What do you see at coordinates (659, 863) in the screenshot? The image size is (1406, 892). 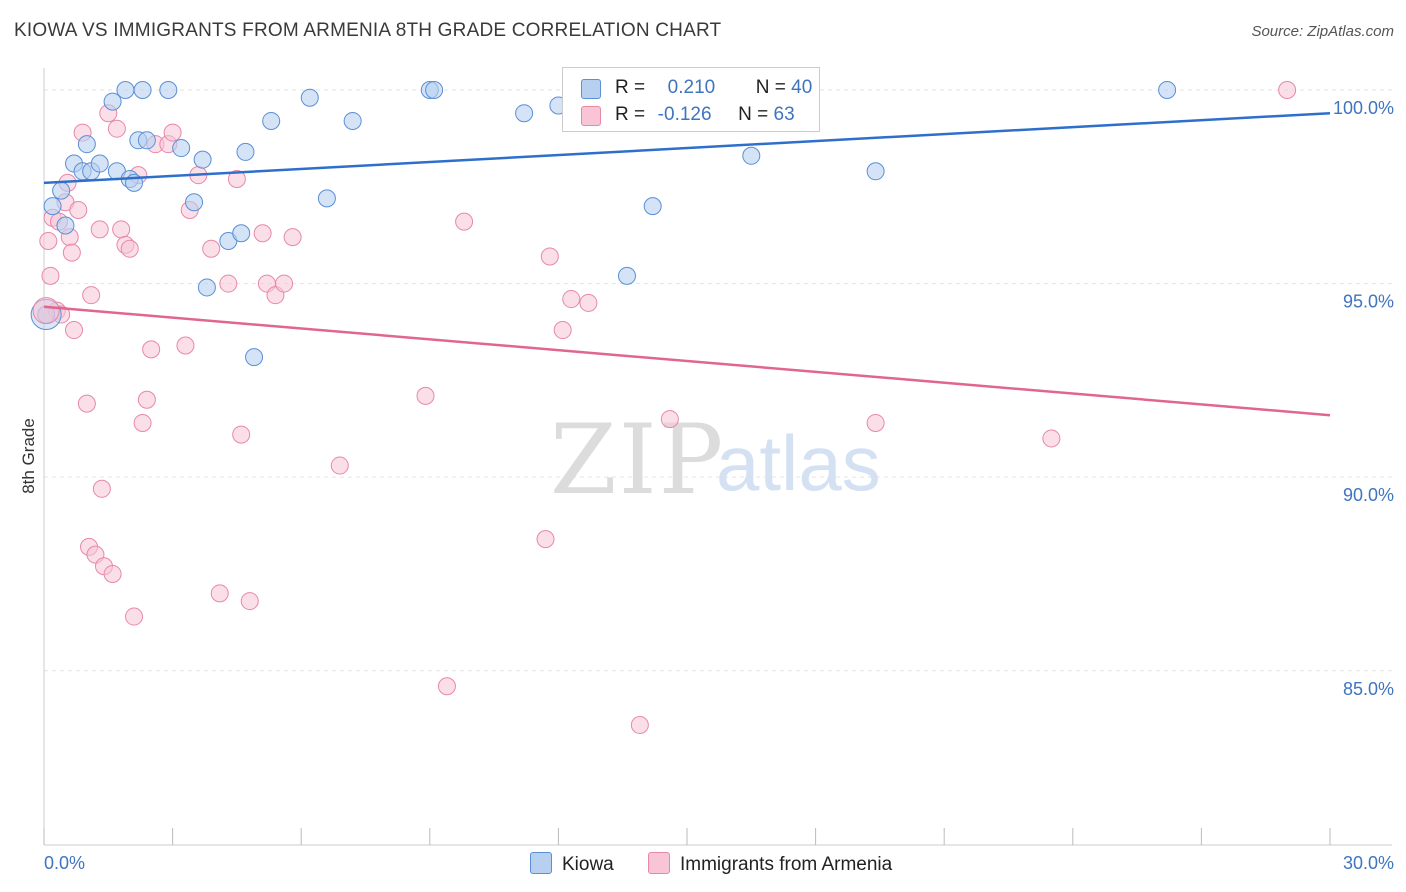 I see `bottom-legend-swatch-armenia` at bounding box center [659, 863].